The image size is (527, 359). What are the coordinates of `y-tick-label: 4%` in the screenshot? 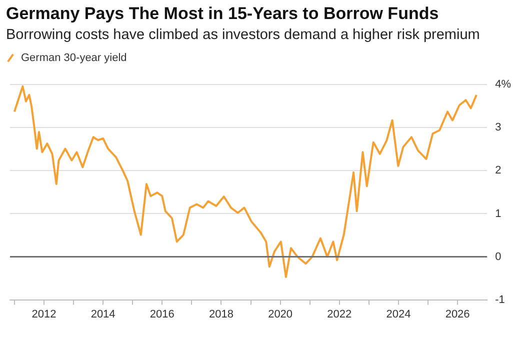 It's located at (503, 84).